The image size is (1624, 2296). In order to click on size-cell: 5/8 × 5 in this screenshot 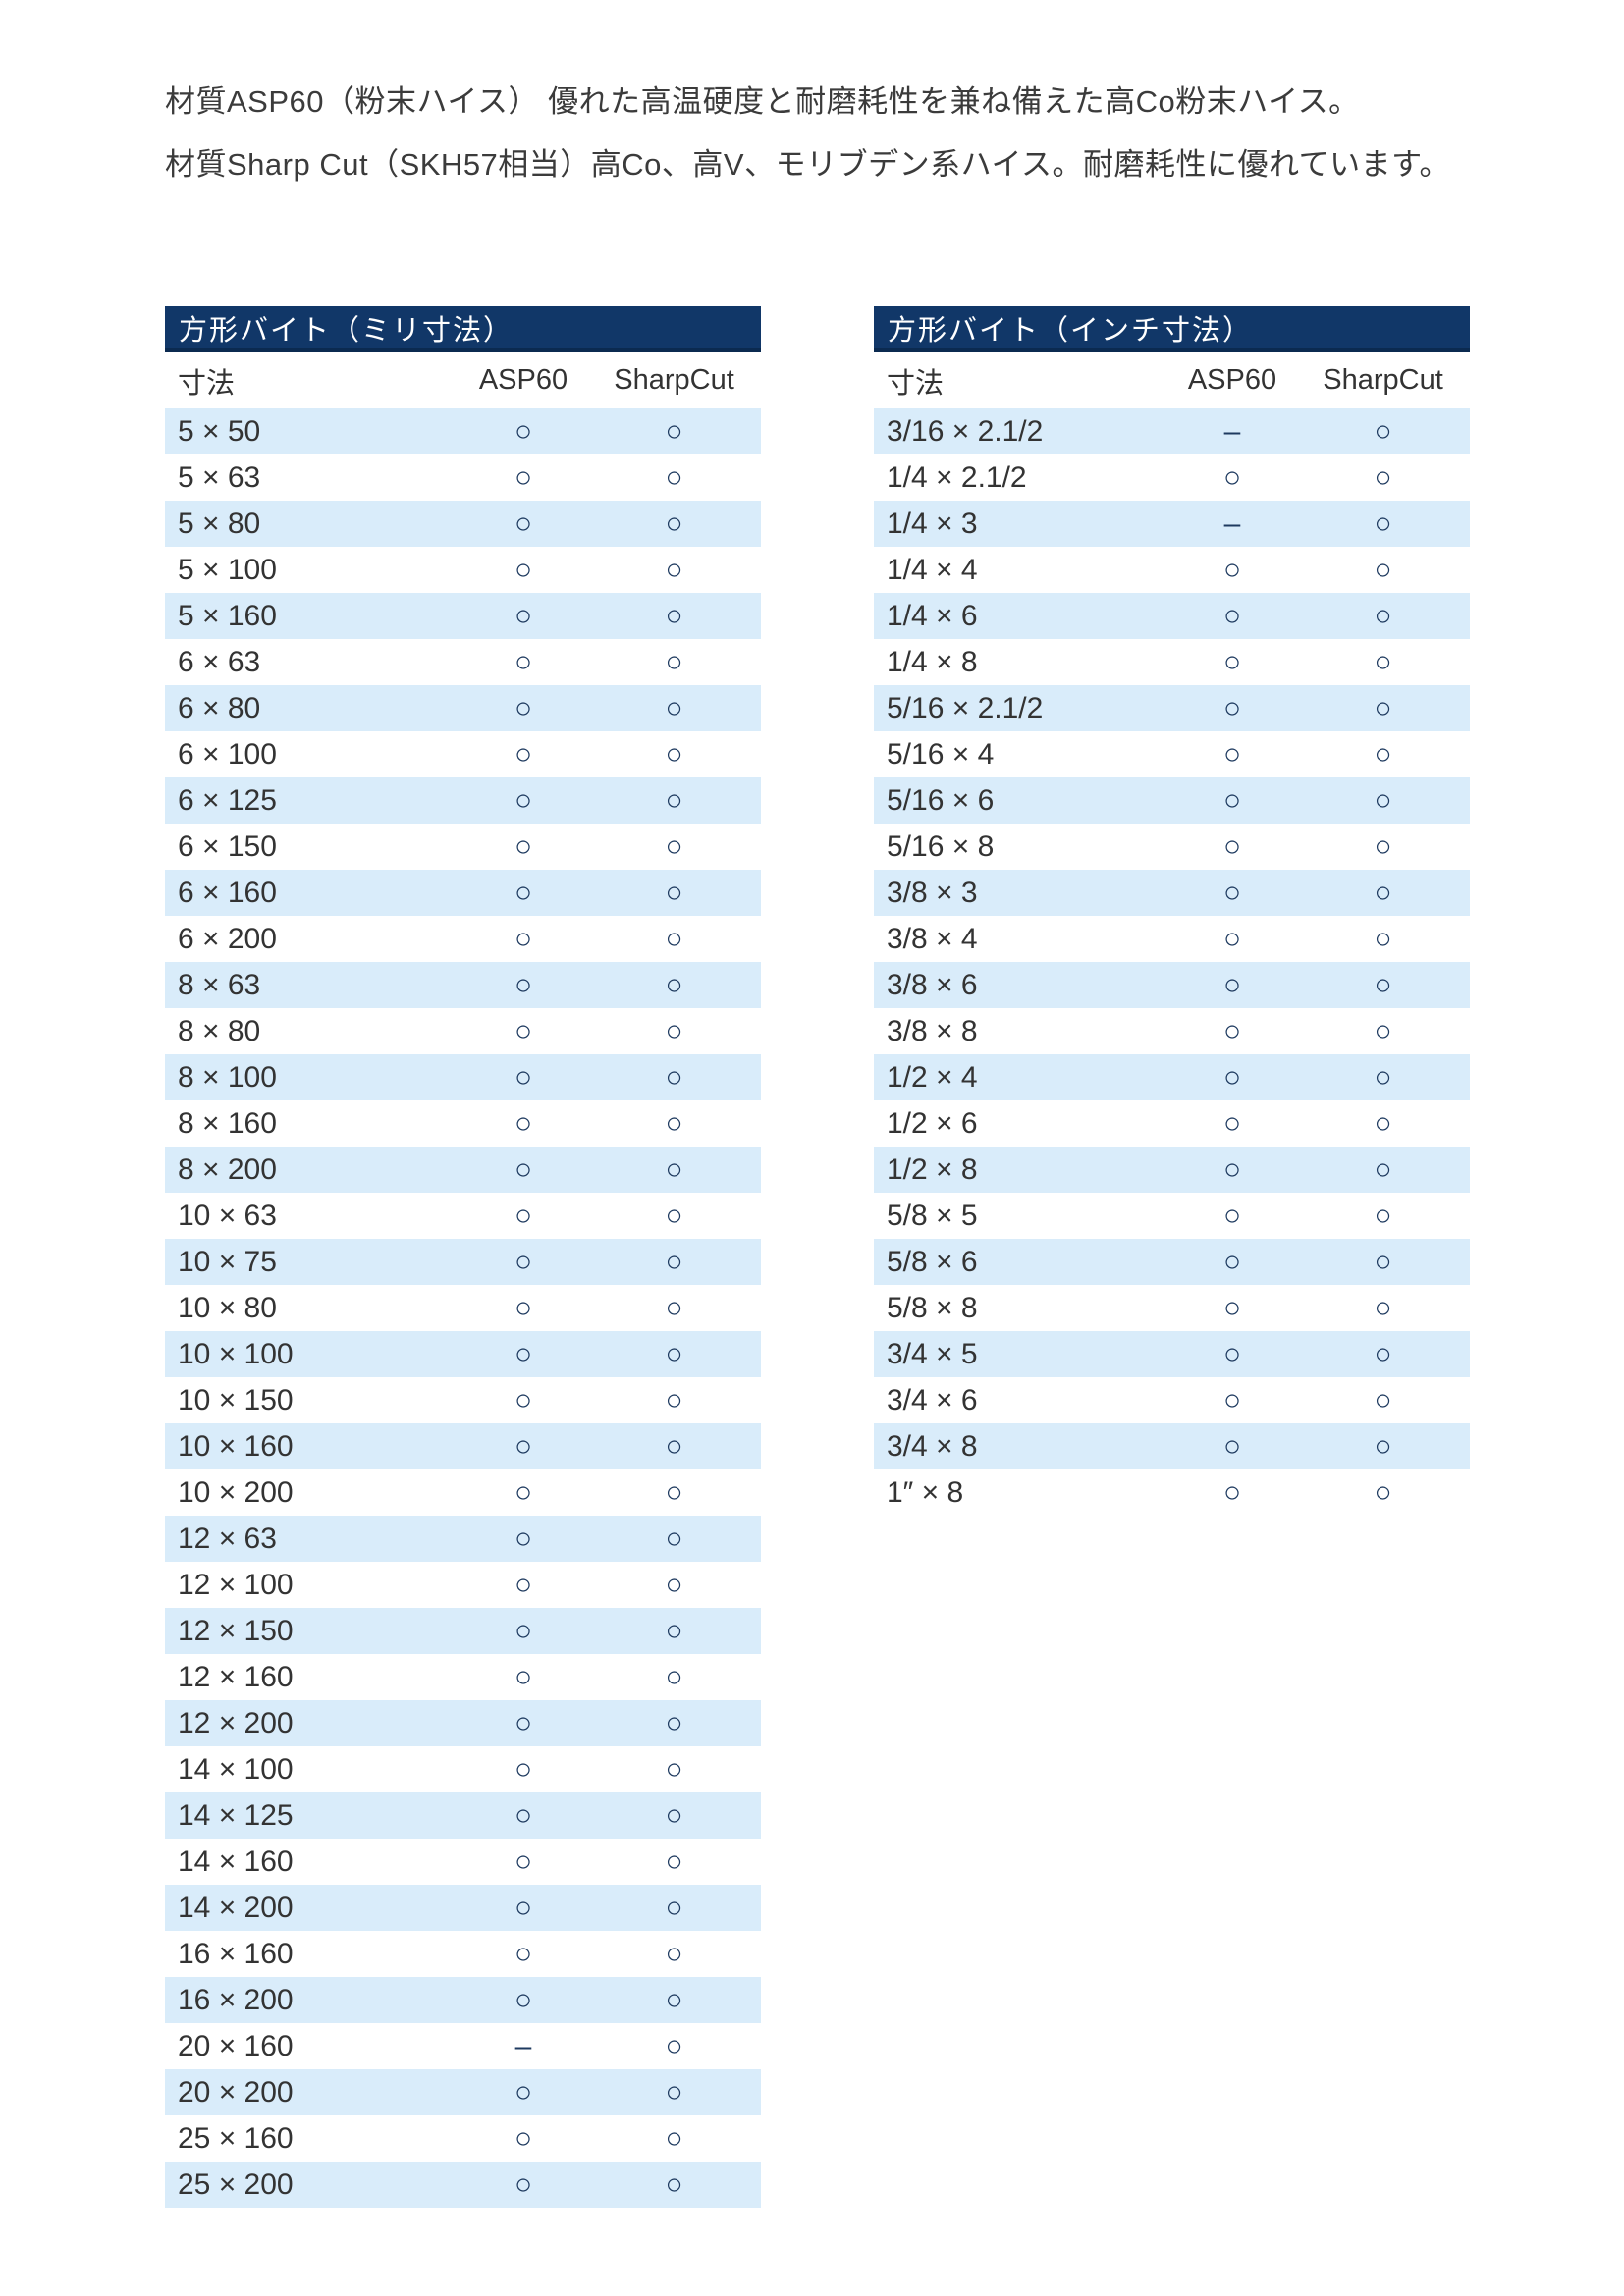, I will do `click(932, 1215)`.